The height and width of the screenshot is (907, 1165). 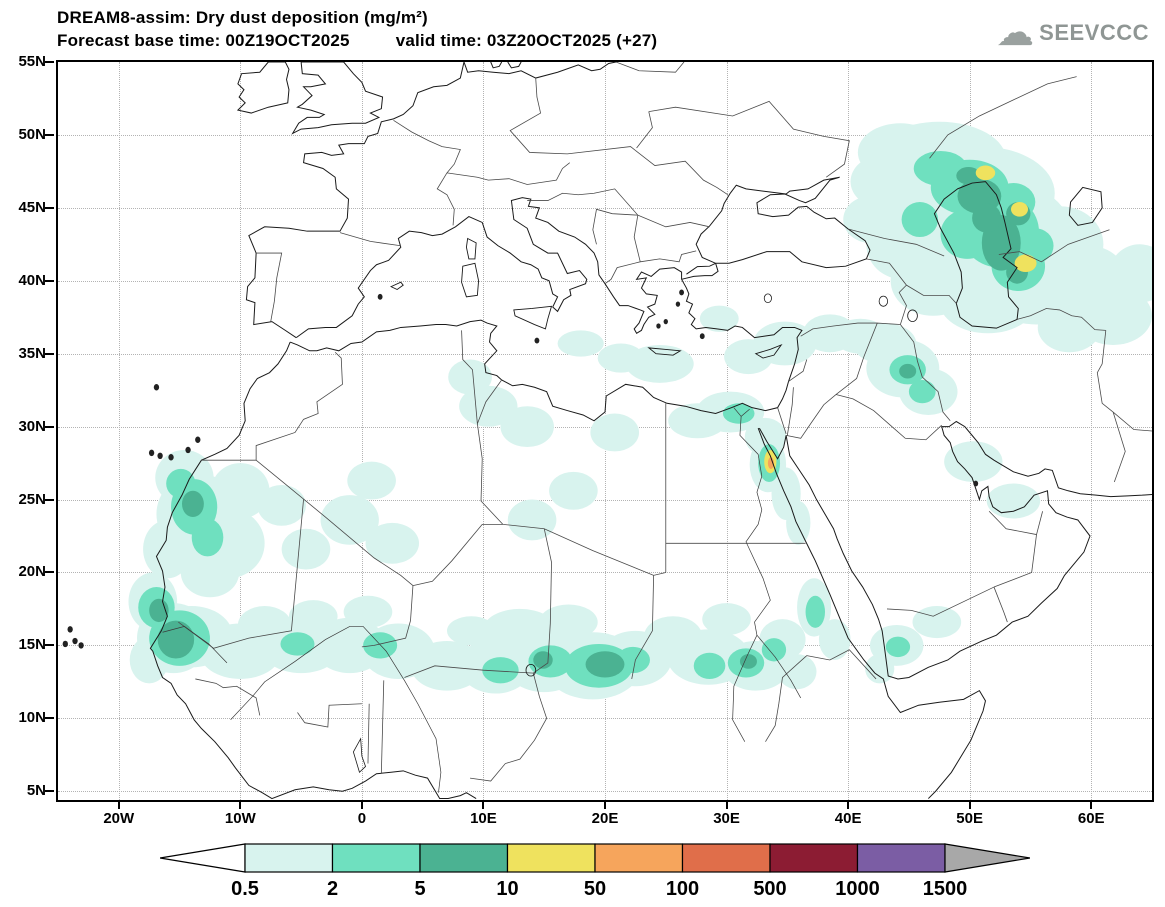 I want to click on coastline-africa-atlantic, so click(x=313, y=570).